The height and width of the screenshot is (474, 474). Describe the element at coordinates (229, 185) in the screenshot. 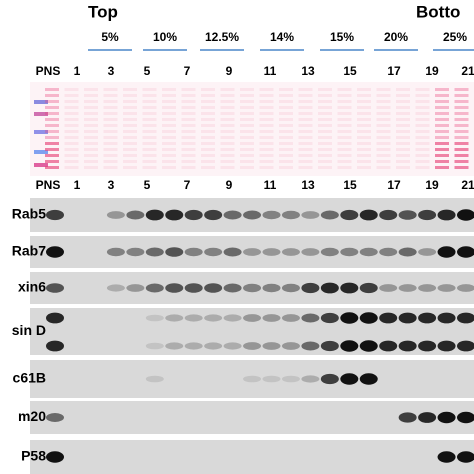

I see `lane-label: 9` at that location.